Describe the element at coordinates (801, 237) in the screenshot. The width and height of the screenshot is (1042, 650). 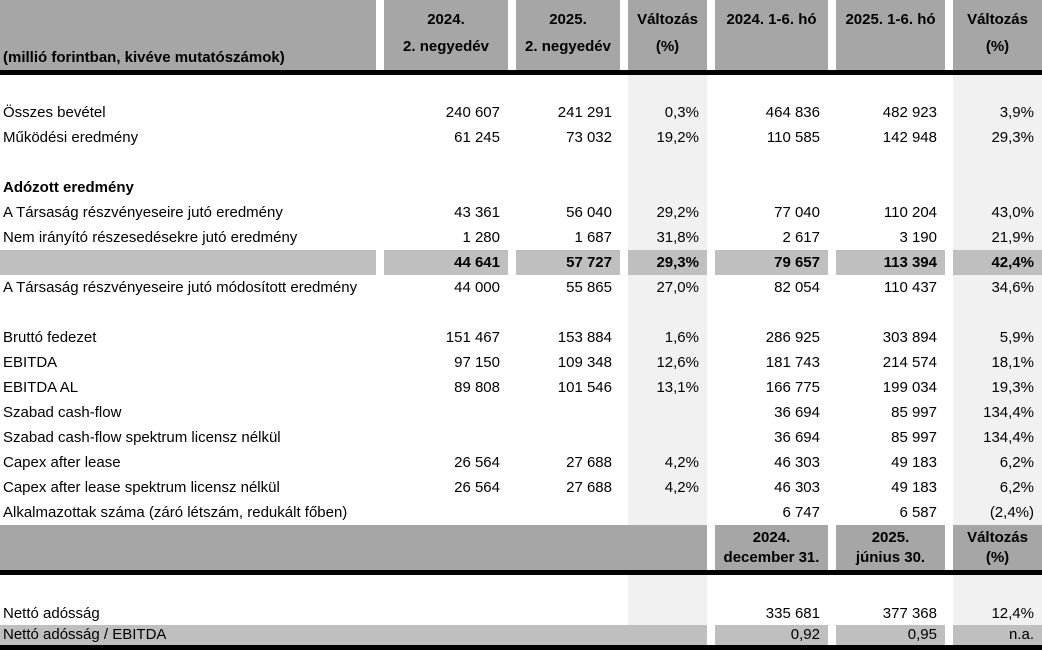
I see `value-2024-h1: 2 617` at that location.